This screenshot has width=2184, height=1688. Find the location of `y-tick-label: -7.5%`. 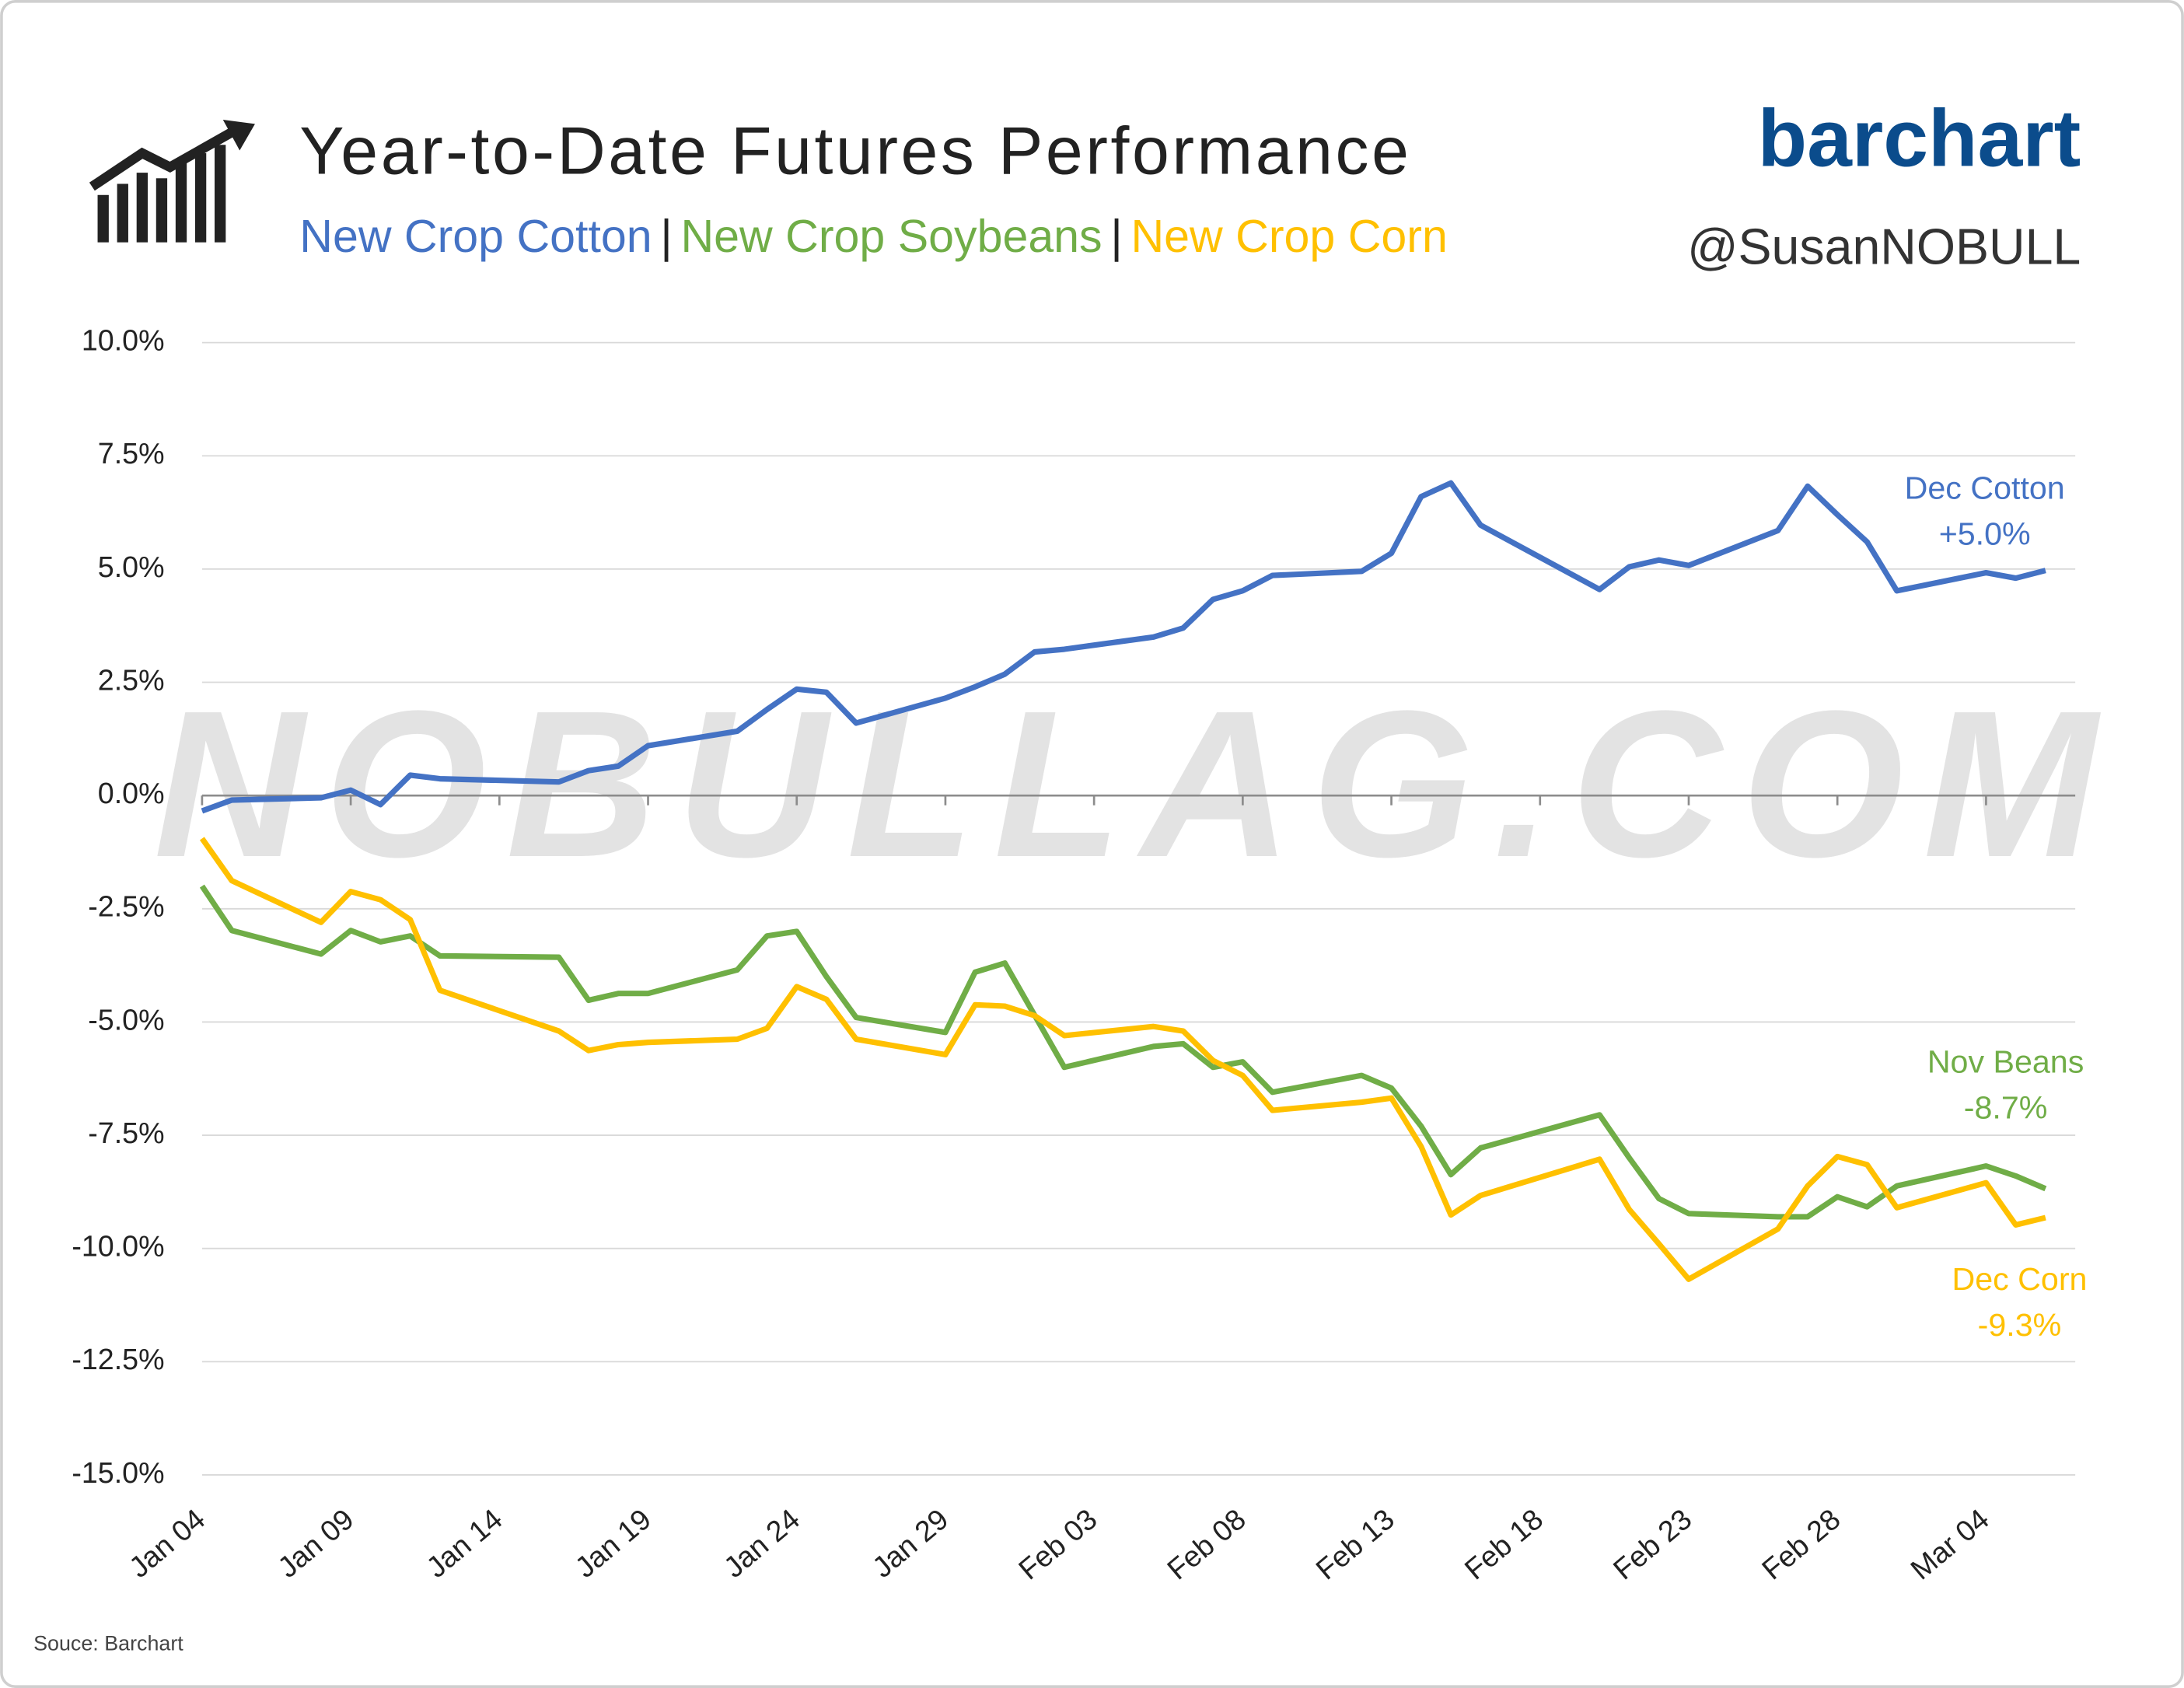

y-tick-label: -7.5% is located at coordinates (126, 1133).